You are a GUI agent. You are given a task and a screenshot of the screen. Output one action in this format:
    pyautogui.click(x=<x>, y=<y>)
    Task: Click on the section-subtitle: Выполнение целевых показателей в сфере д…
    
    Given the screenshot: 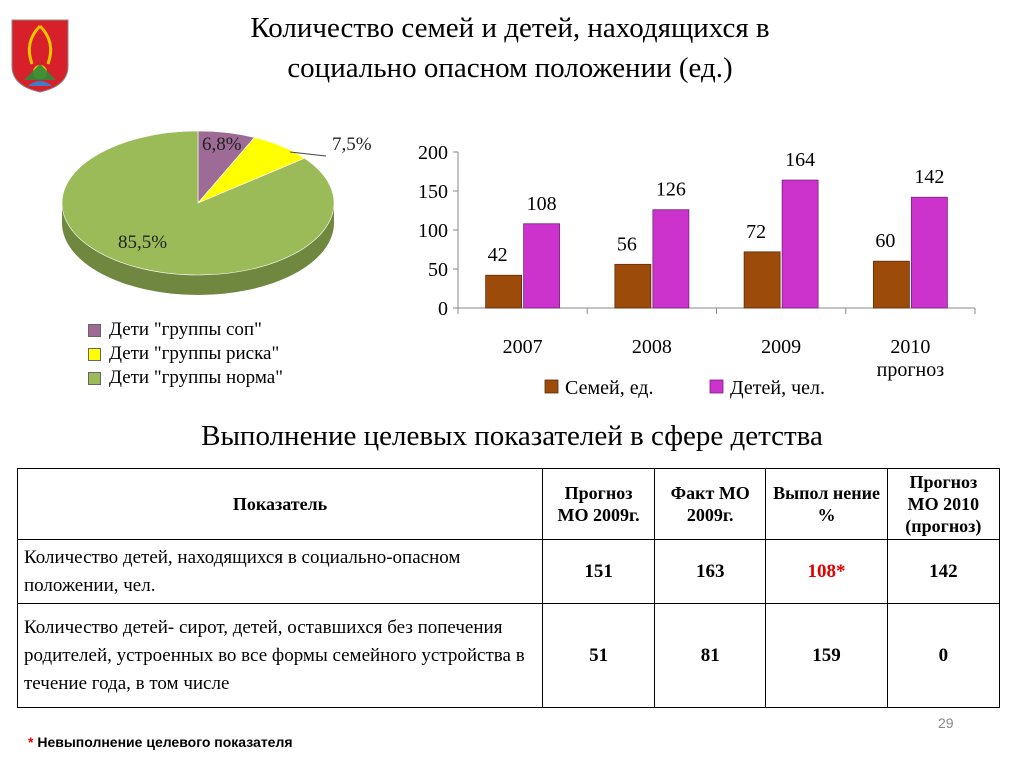 What is the action you would take?
    pyautogui.click(x=512, y=436)
    